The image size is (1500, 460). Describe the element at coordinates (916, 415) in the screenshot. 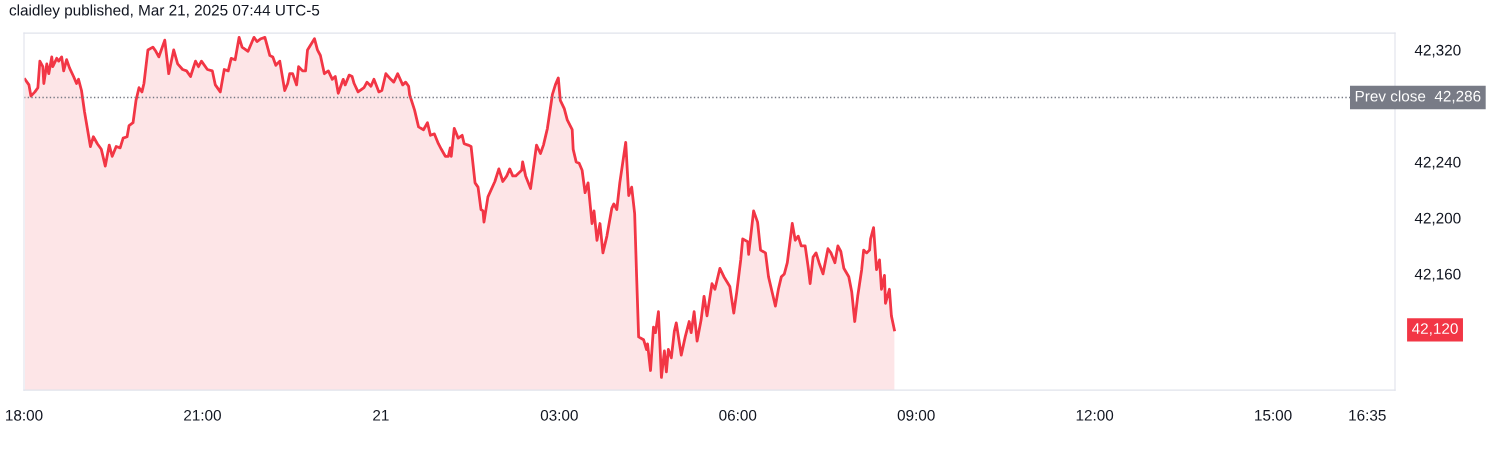

I see `x-tick-label: 09:00` at that location.